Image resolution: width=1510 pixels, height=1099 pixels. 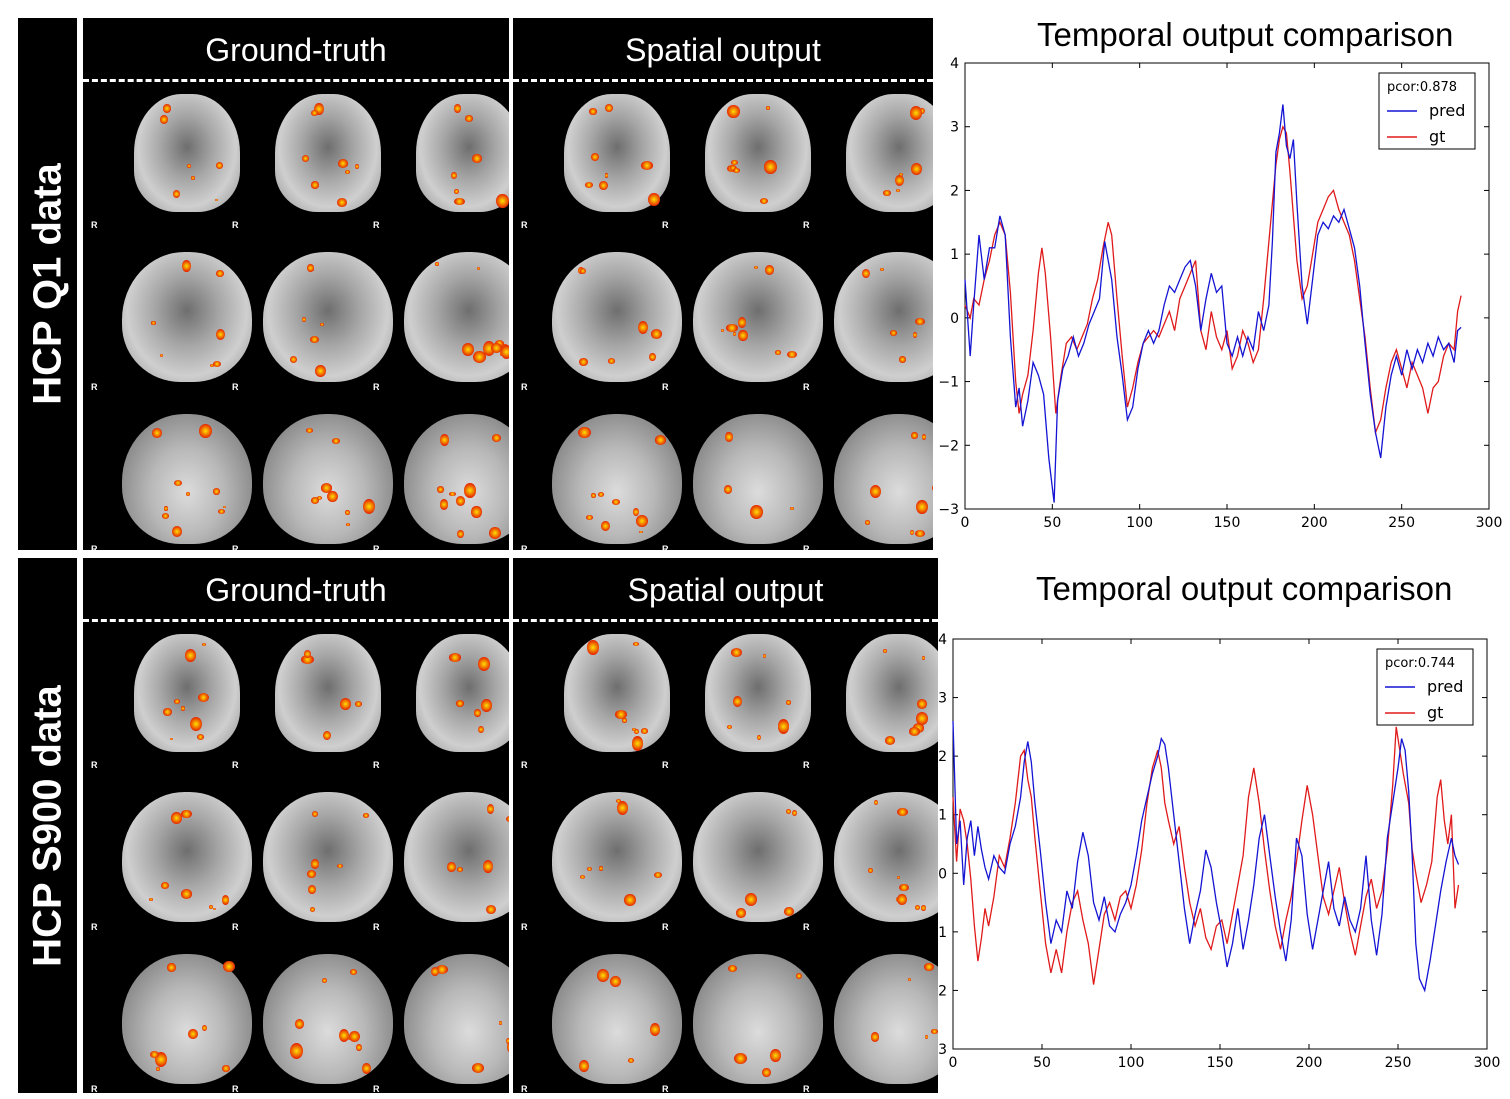 I want to click on row1-chart-title: Temporal output comparison, so click(x=1245, y=34).